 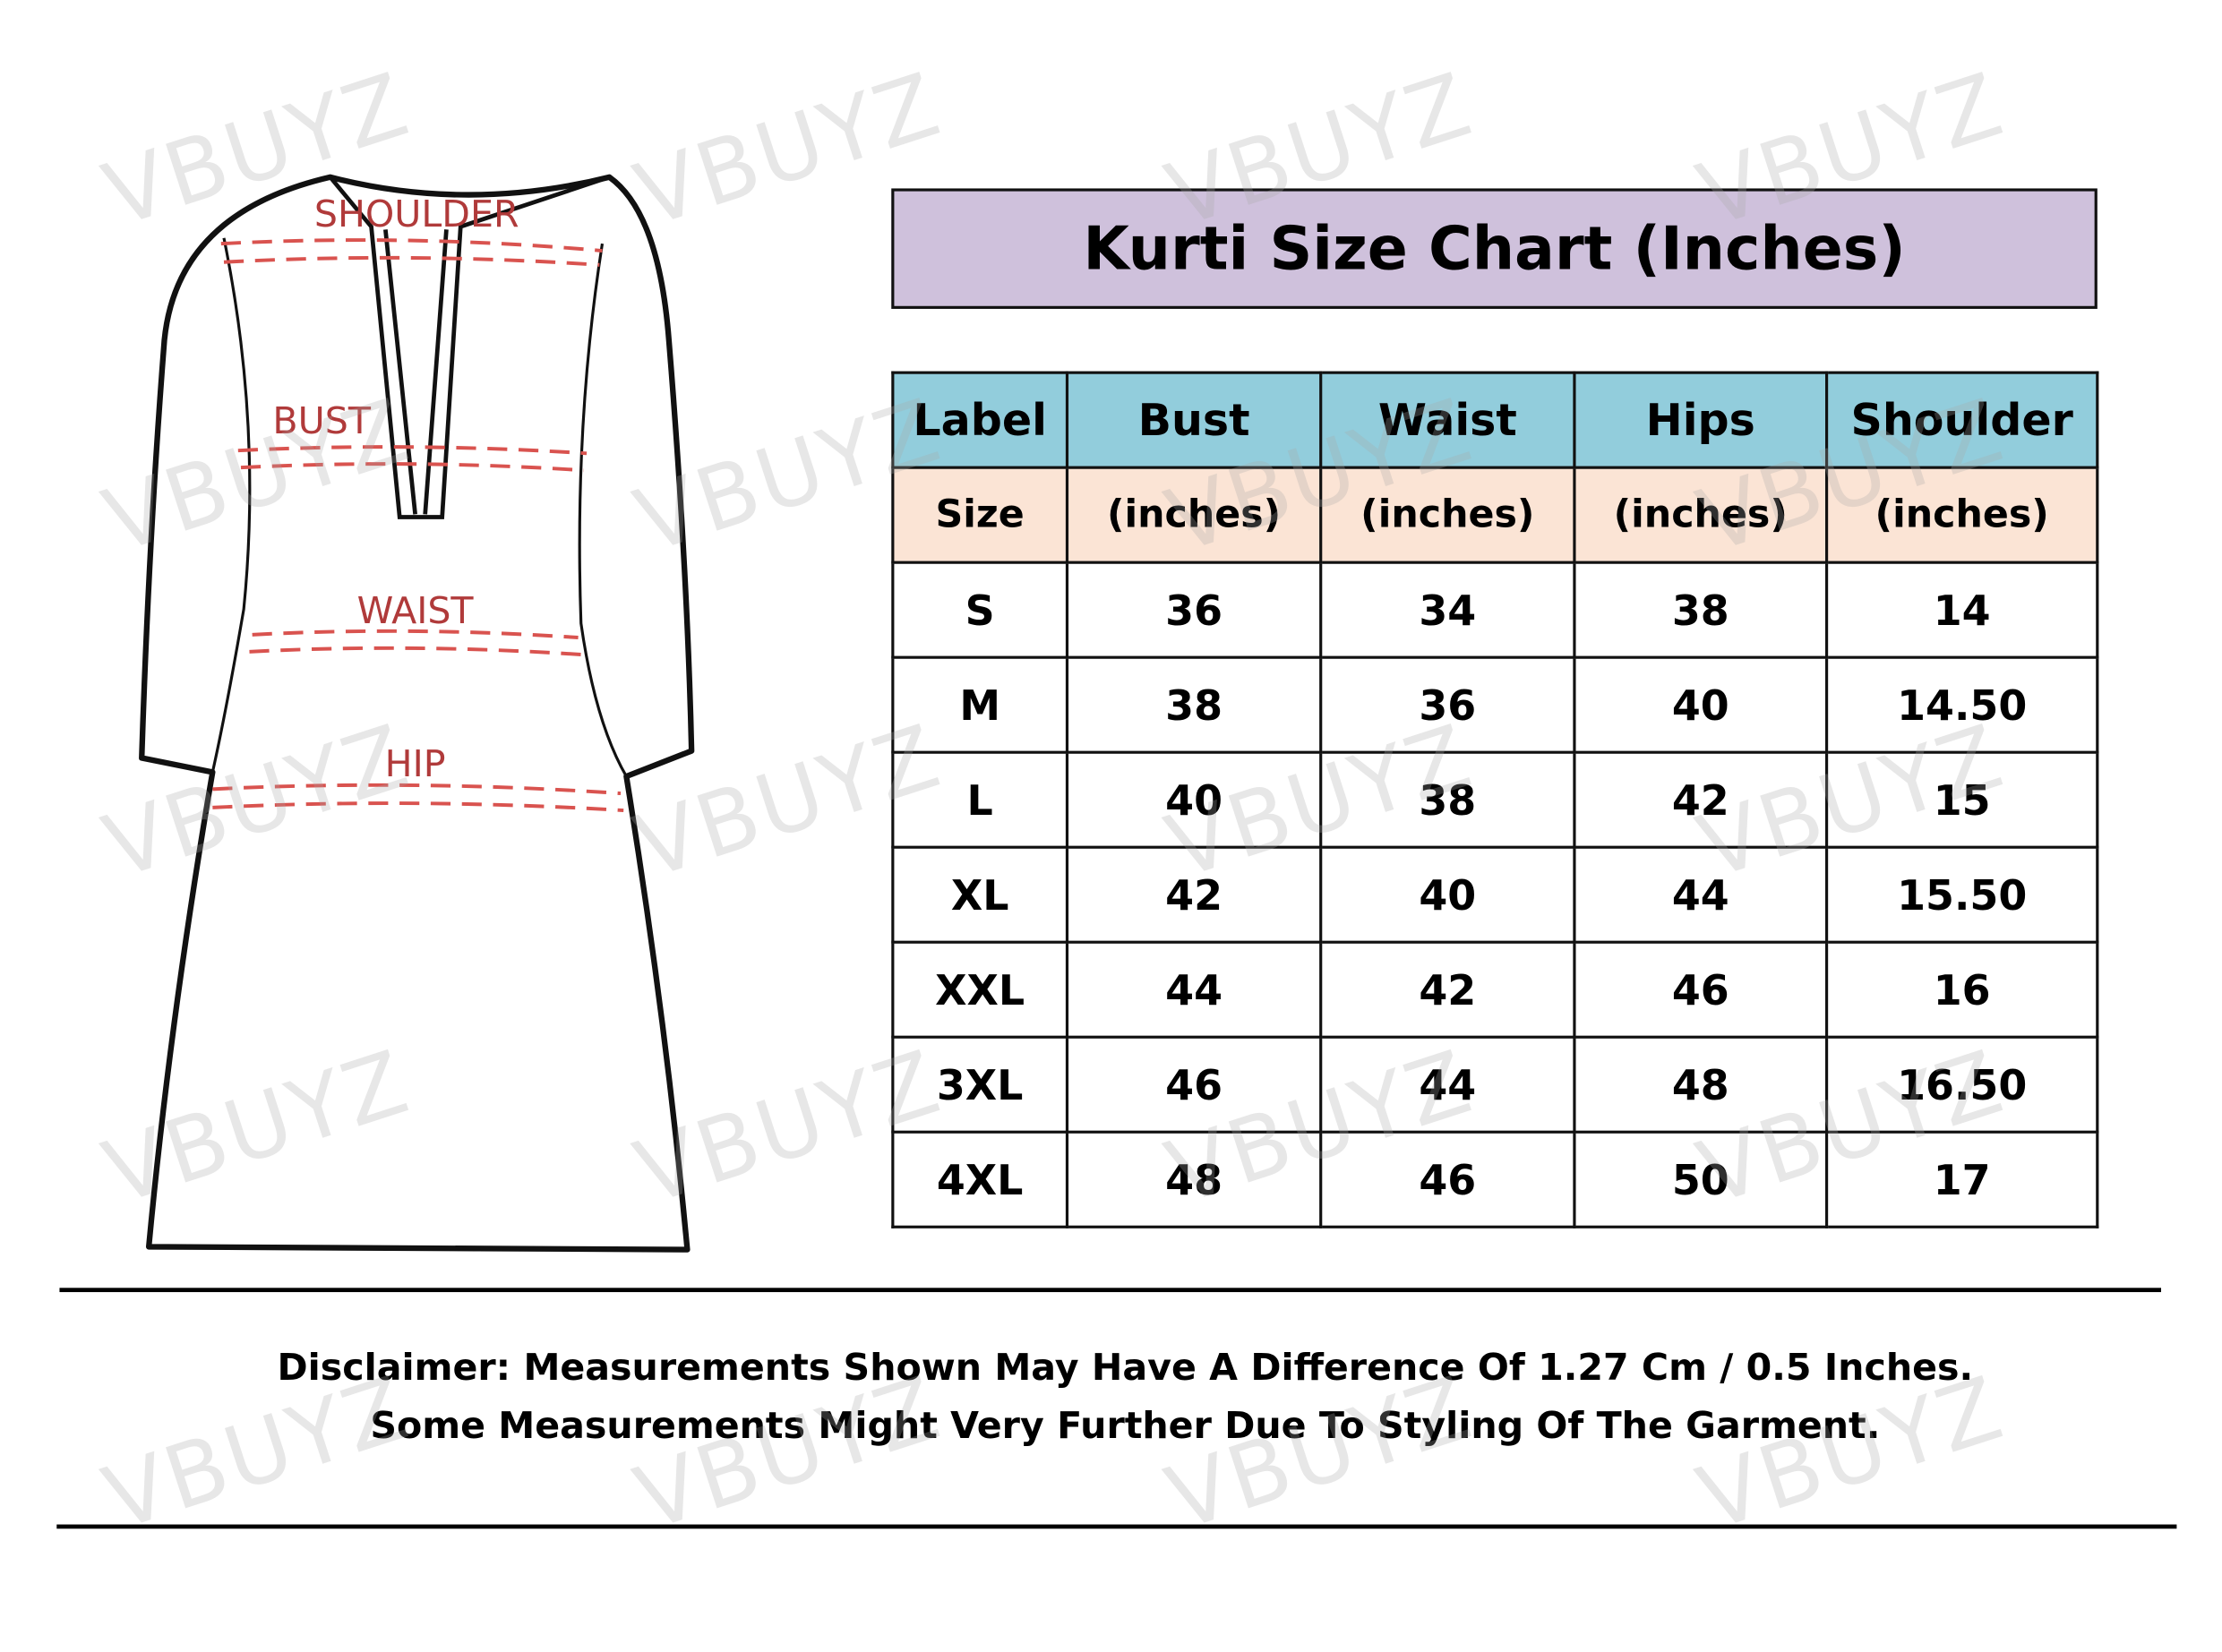 I want to click on table-cell: 50, so click(x=1701, y=1179).